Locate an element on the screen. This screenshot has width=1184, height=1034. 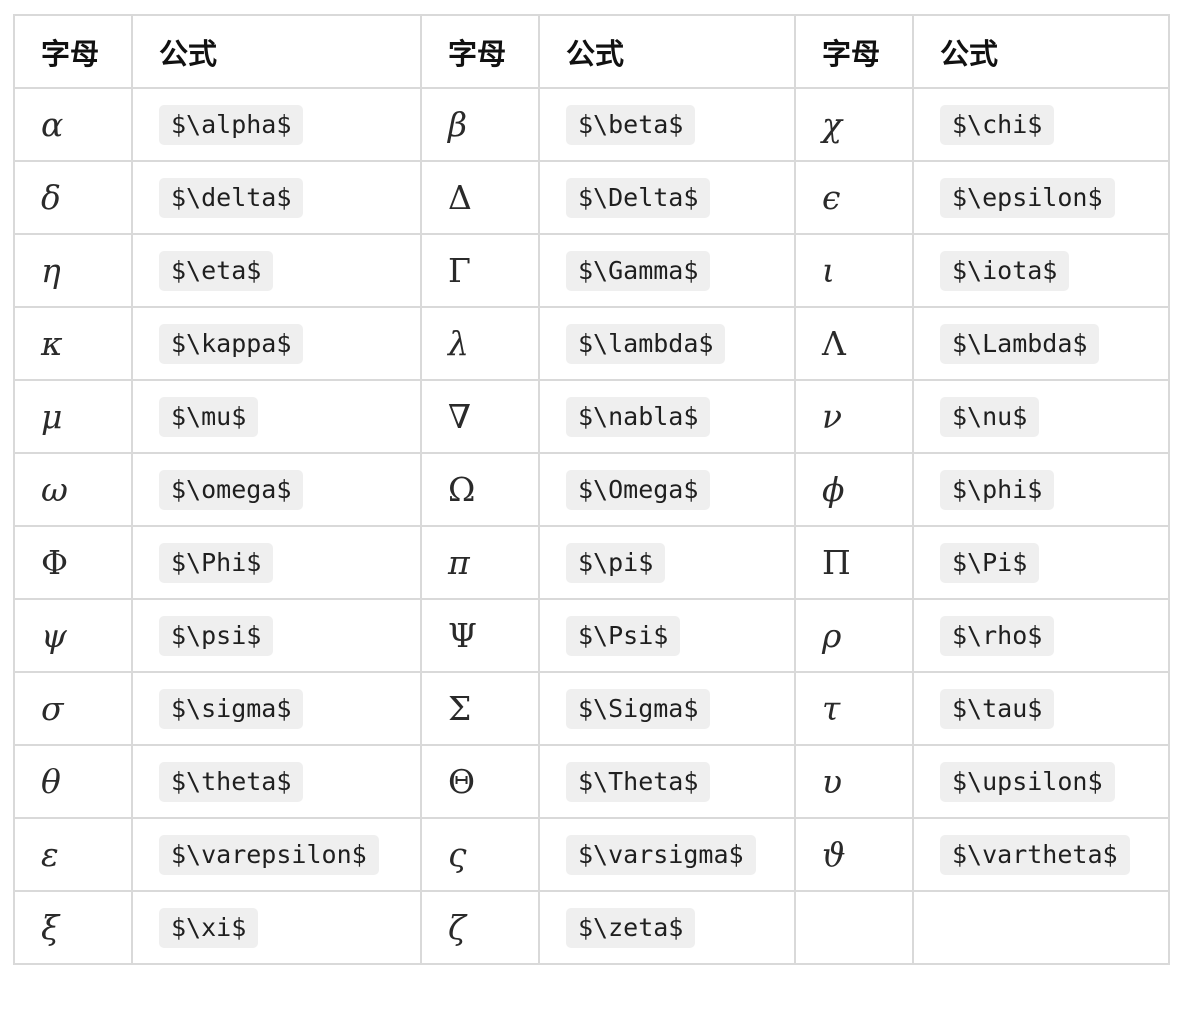
formula-cell: $\rho$ is located at coordinates (1041, 635).